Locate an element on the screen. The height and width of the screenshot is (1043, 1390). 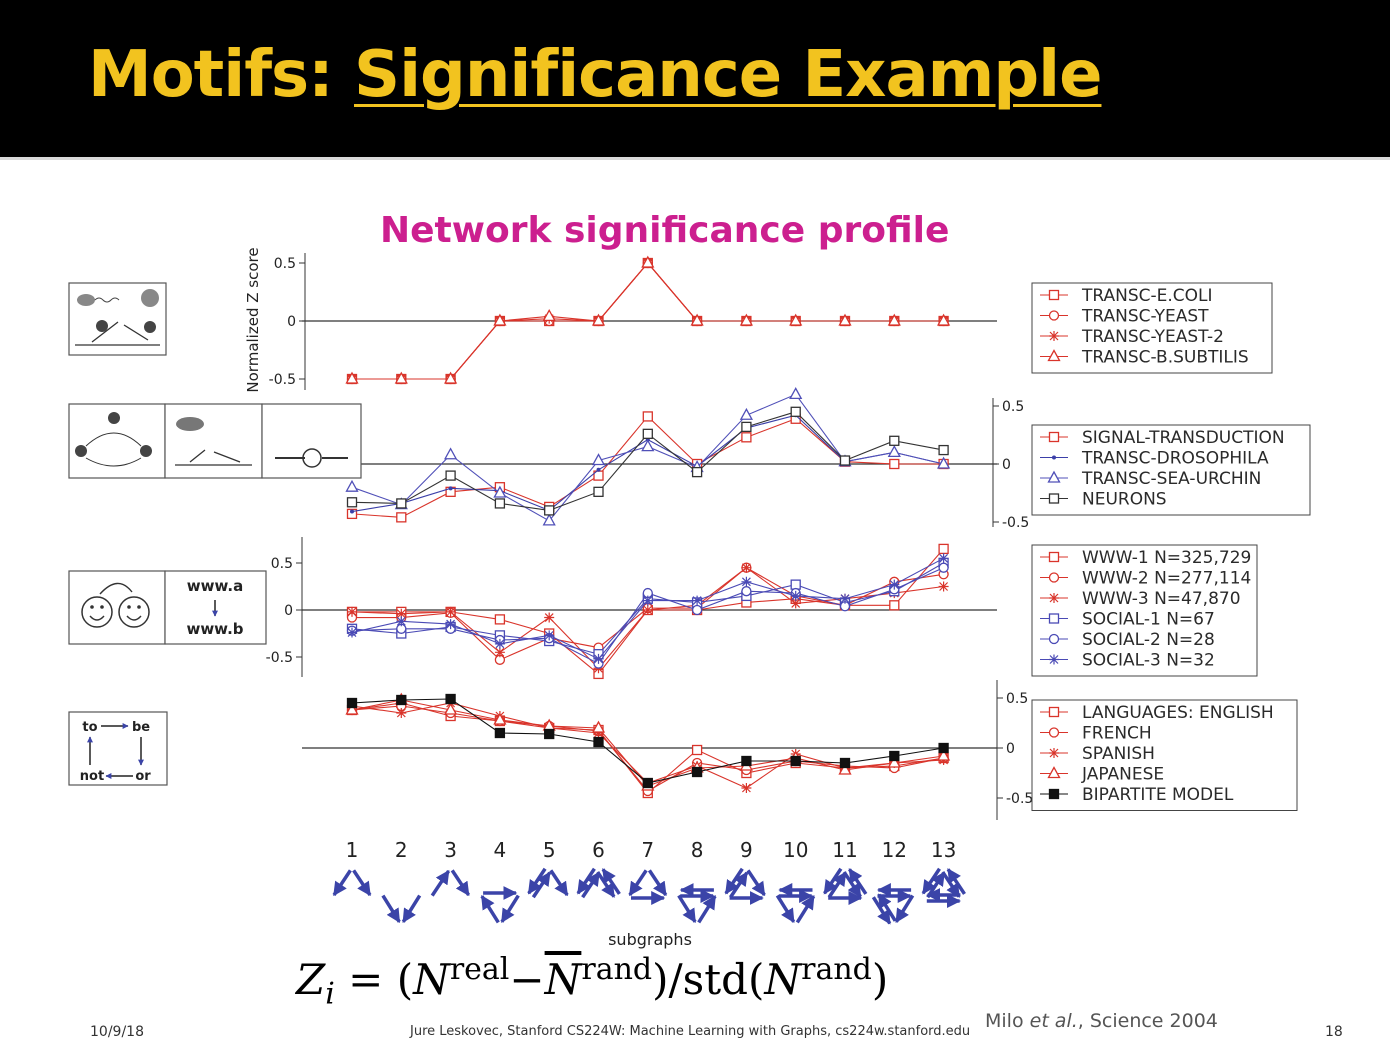
x-tick-label: 4 is located at coordinates (500, 850).